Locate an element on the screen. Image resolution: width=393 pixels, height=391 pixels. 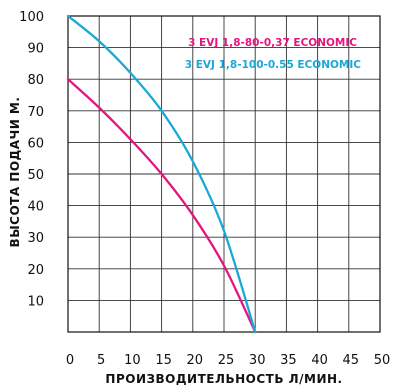
x-axis-title: ПРОИЗВОДИТЕЛЬНОСТЬ Л/МИН. is located at coordinates (223, 379).